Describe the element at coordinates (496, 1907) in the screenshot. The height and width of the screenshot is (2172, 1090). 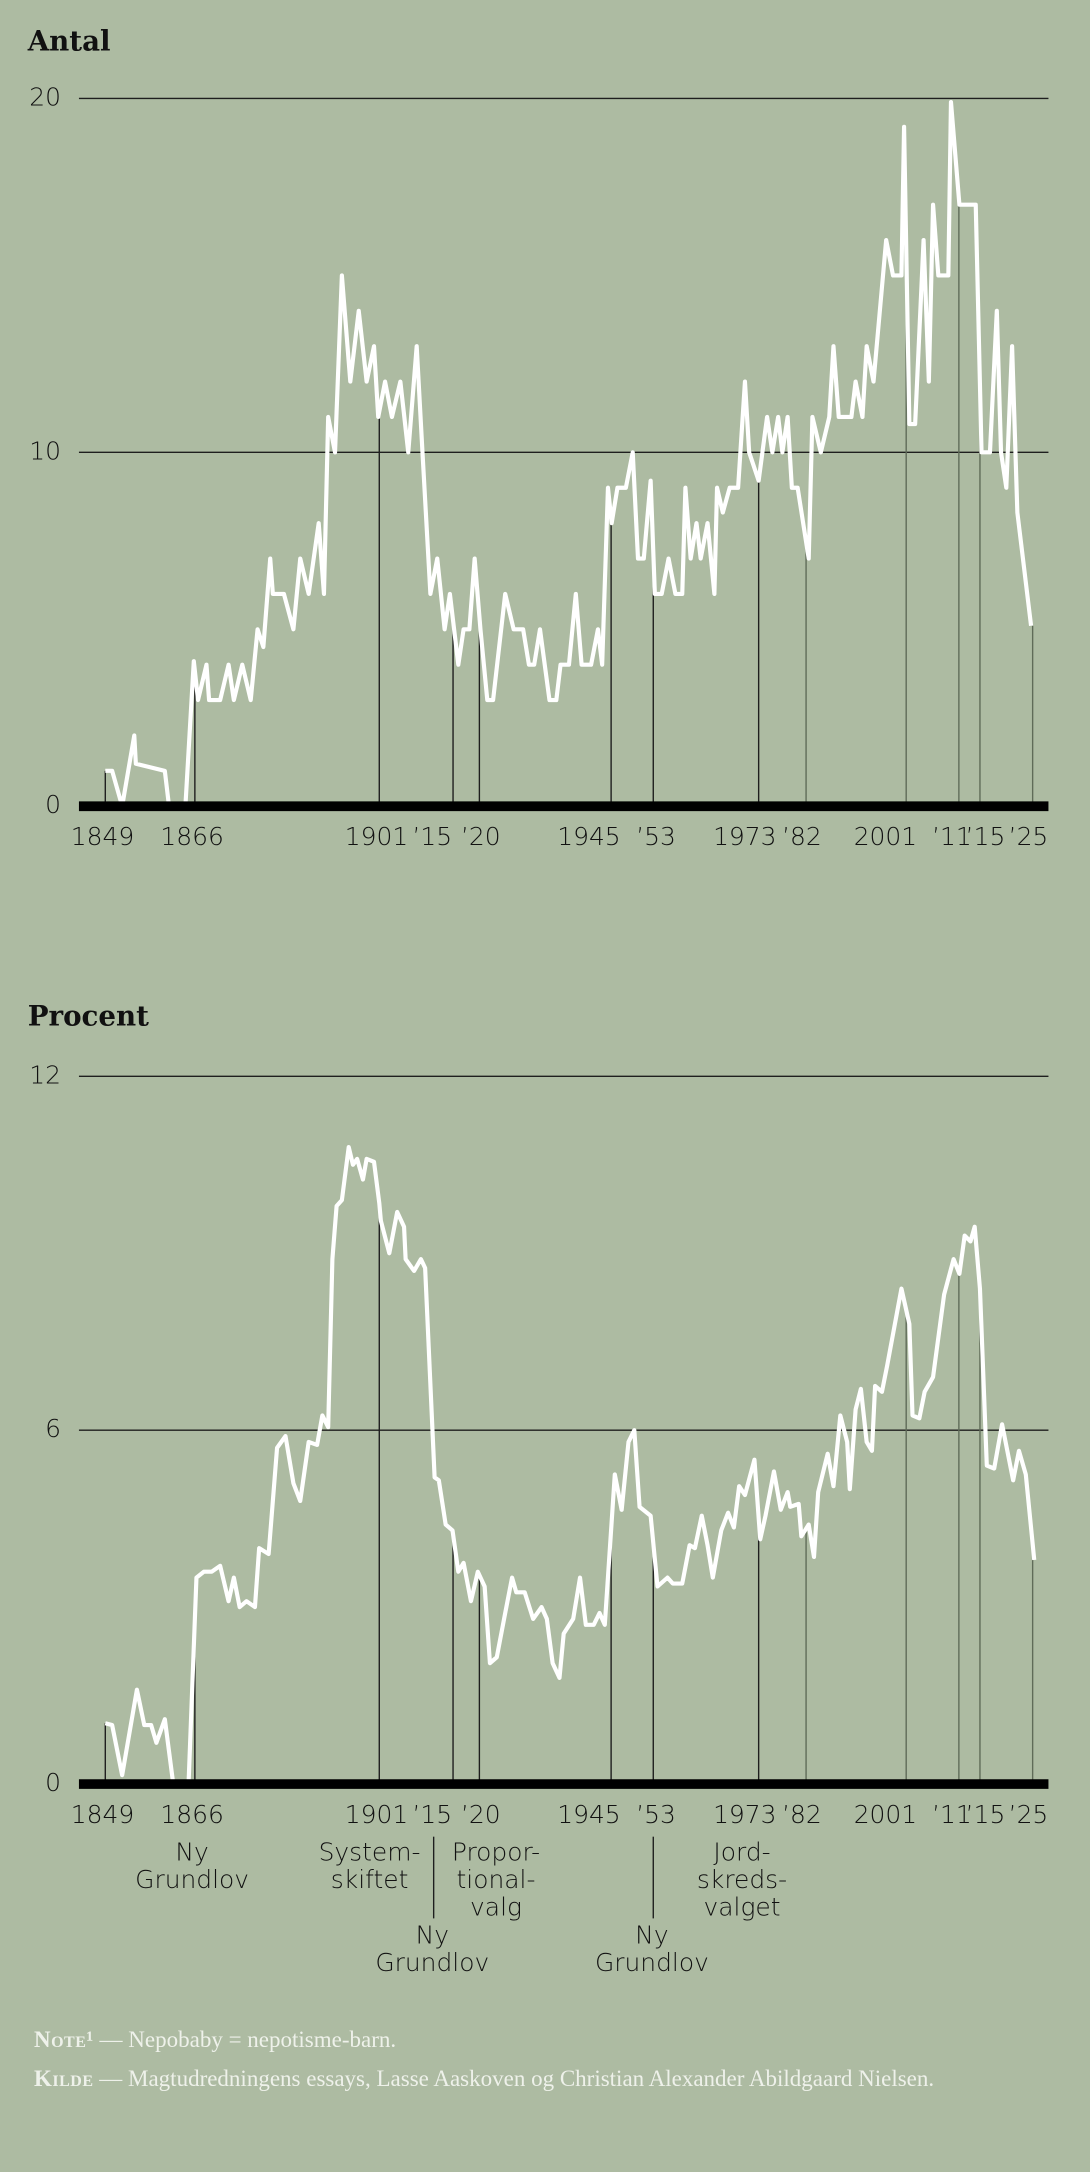
I see `annotation: valg` at that location.